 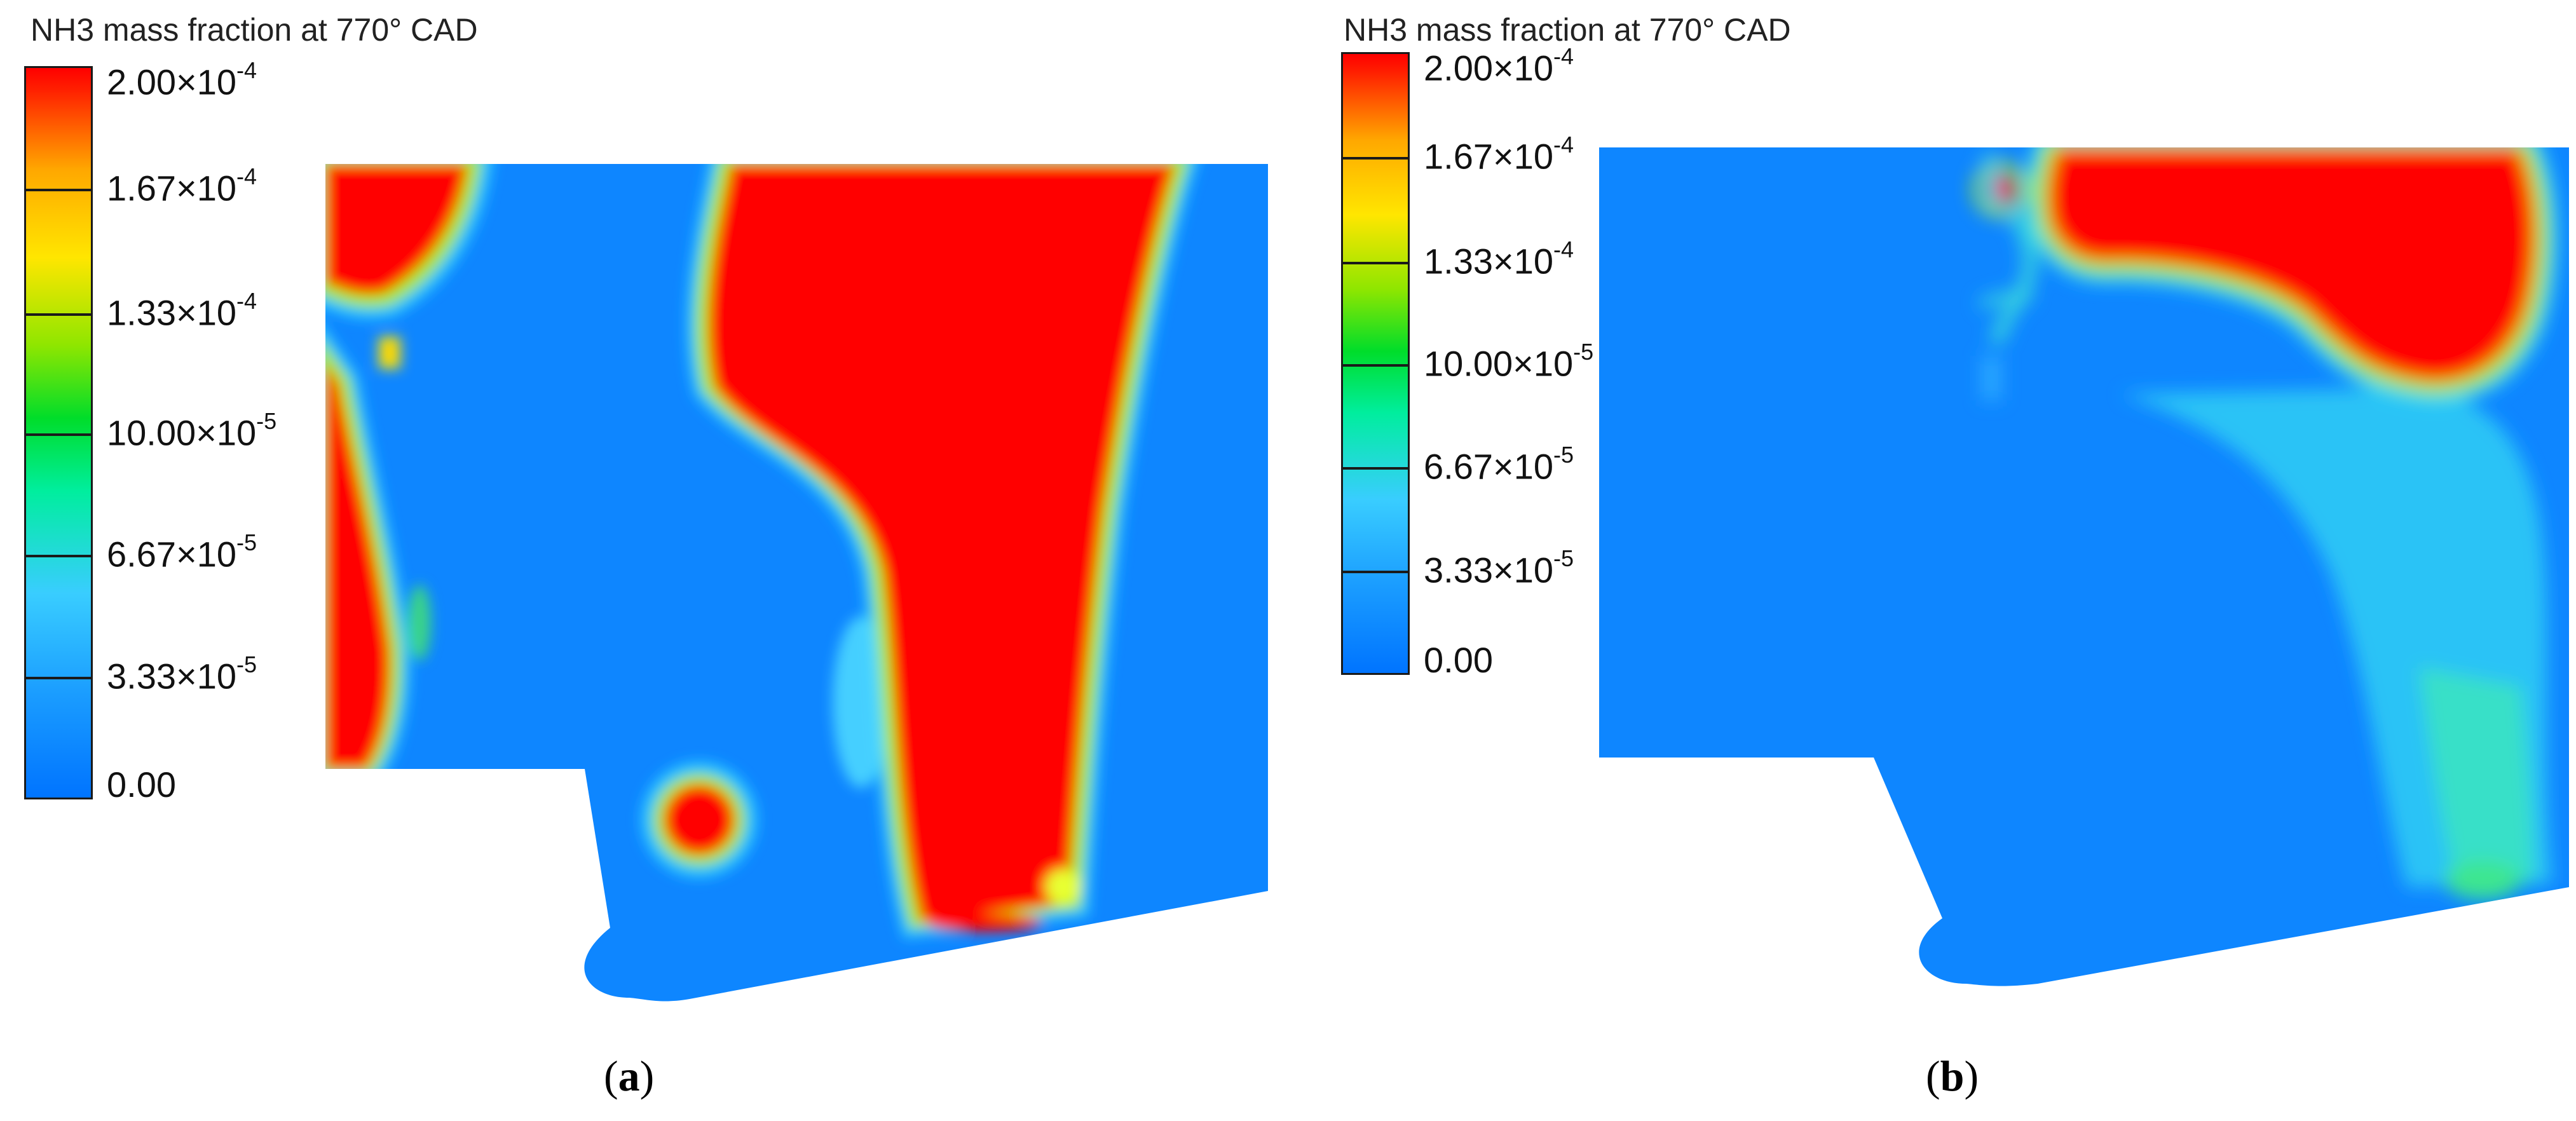 What do you see at coordinates (629, 1076) in the screenshot?
I see `panel-label-a: (a)` at bounding box center [629, 1076].